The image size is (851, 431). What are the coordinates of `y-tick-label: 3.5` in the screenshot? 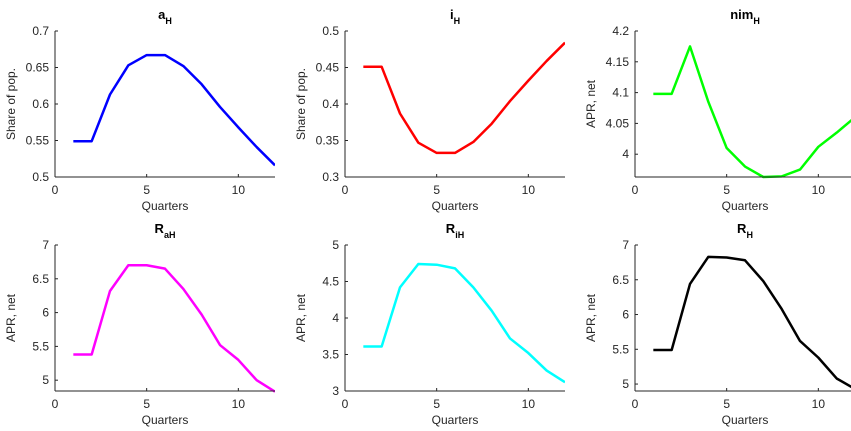 It's located at (330, 355).